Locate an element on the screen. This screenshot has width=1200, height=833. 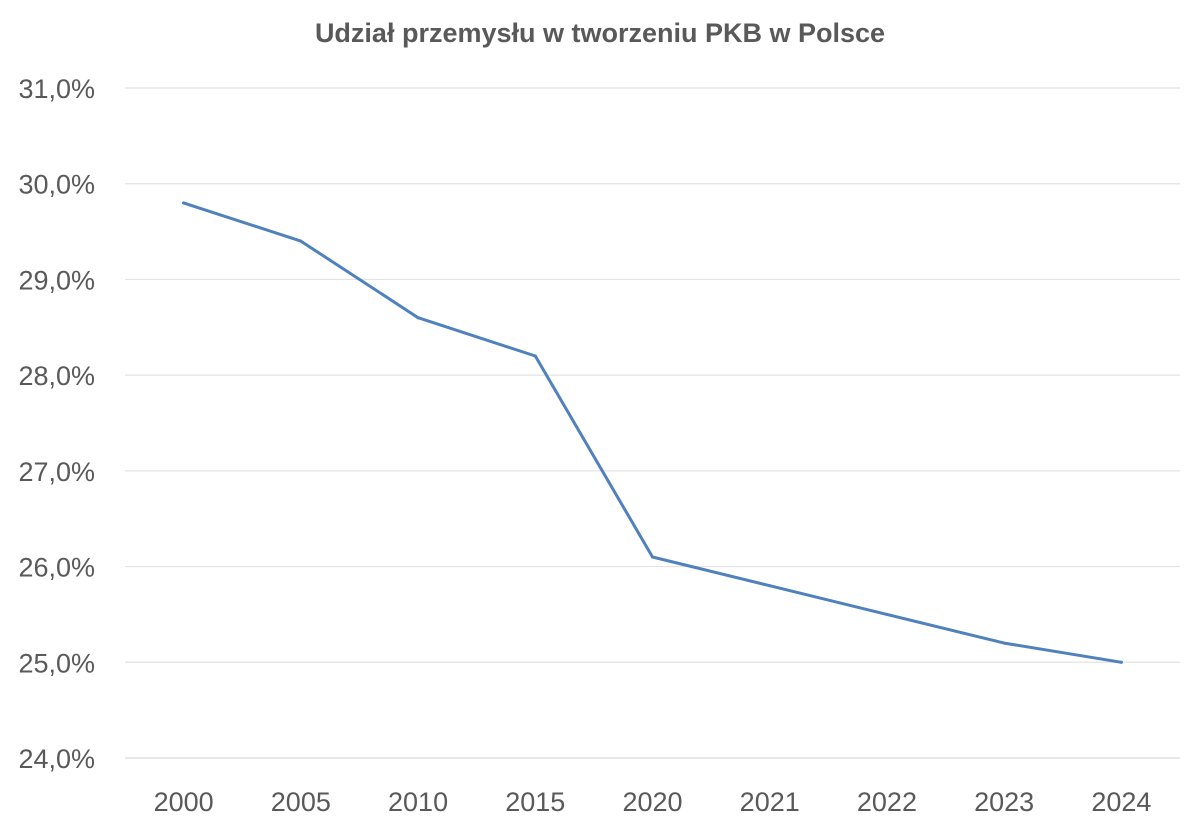
x-tick-label: 2005 is located at coordinates (301, 802).